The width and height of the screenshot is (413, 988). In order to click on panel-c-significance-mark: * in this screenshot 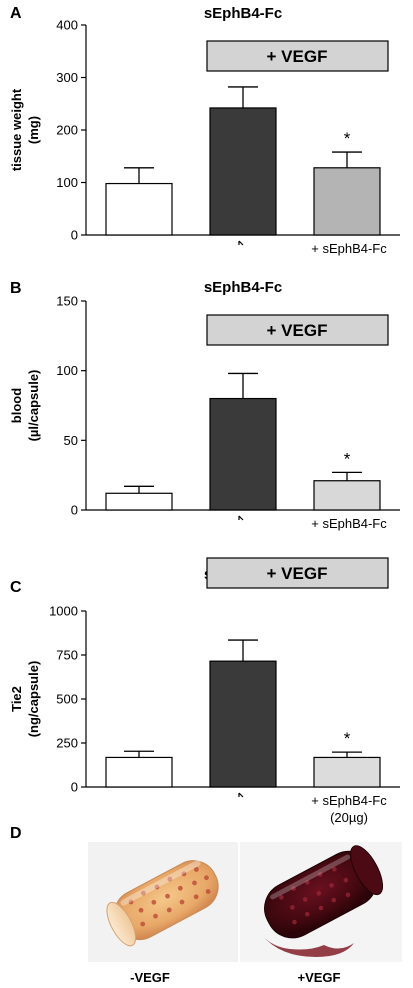, I will do `click(347, 738)`.